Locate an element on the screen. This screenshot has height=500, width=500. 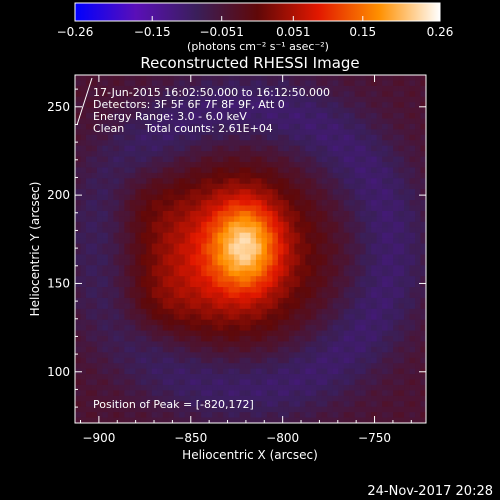
colorbar-tick-label: −0.26 is located at coordinates (75, 32).